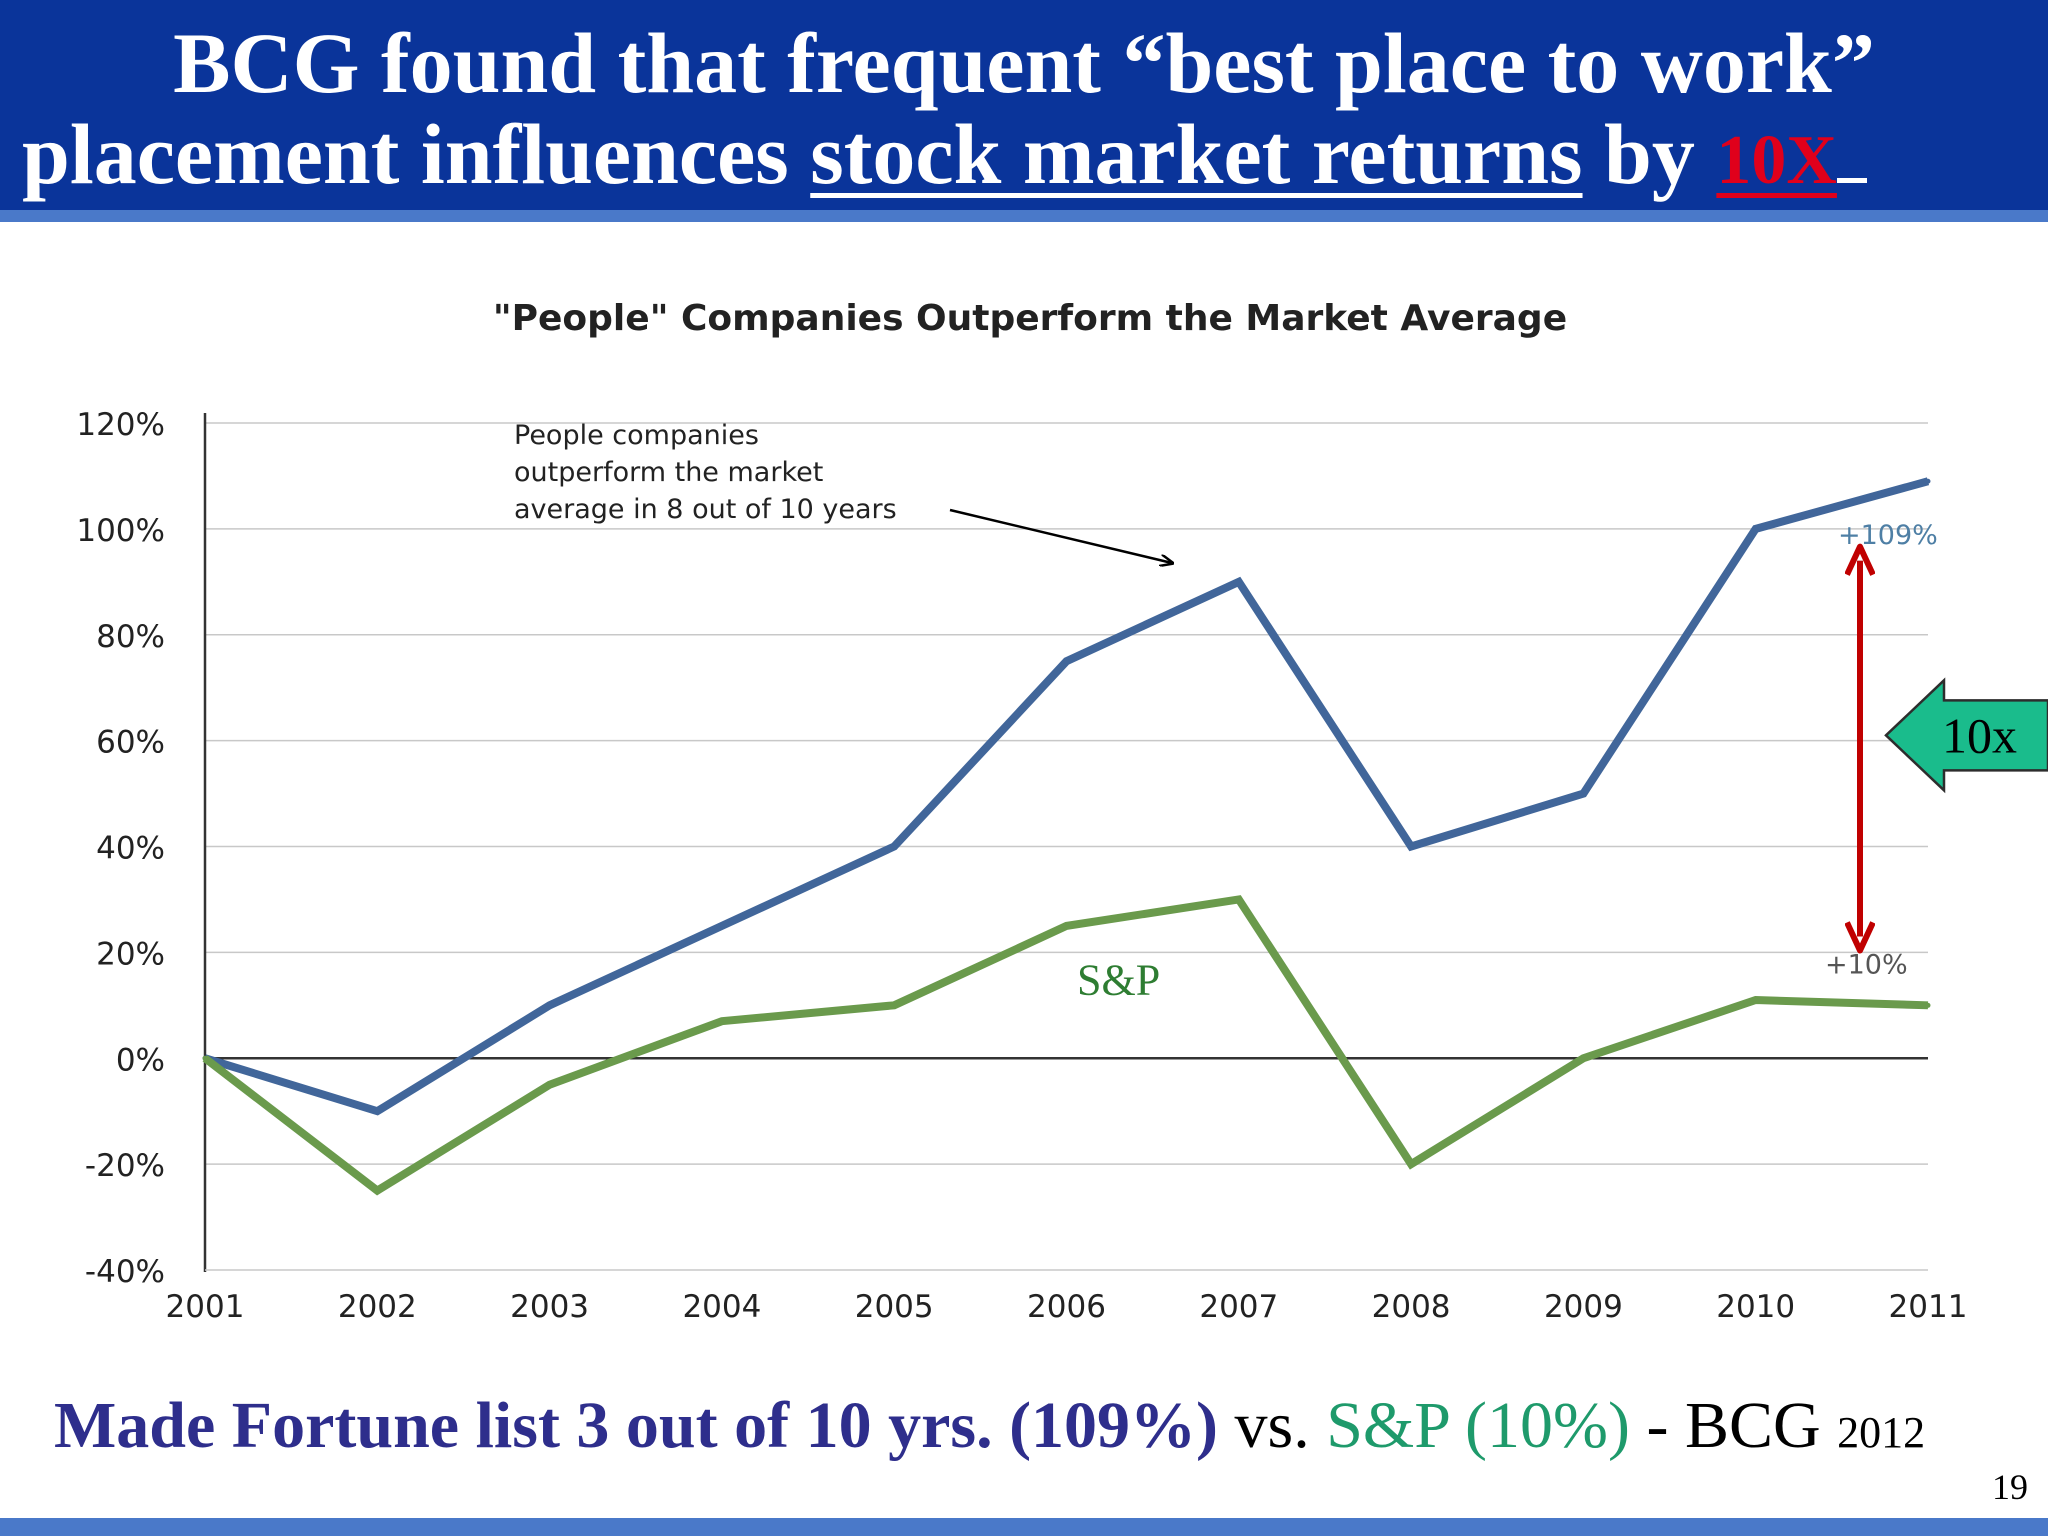 The width and height of the screenshot is (2048, 1536). I want to click on annotation-line: outperform the market, so click(668, 472).